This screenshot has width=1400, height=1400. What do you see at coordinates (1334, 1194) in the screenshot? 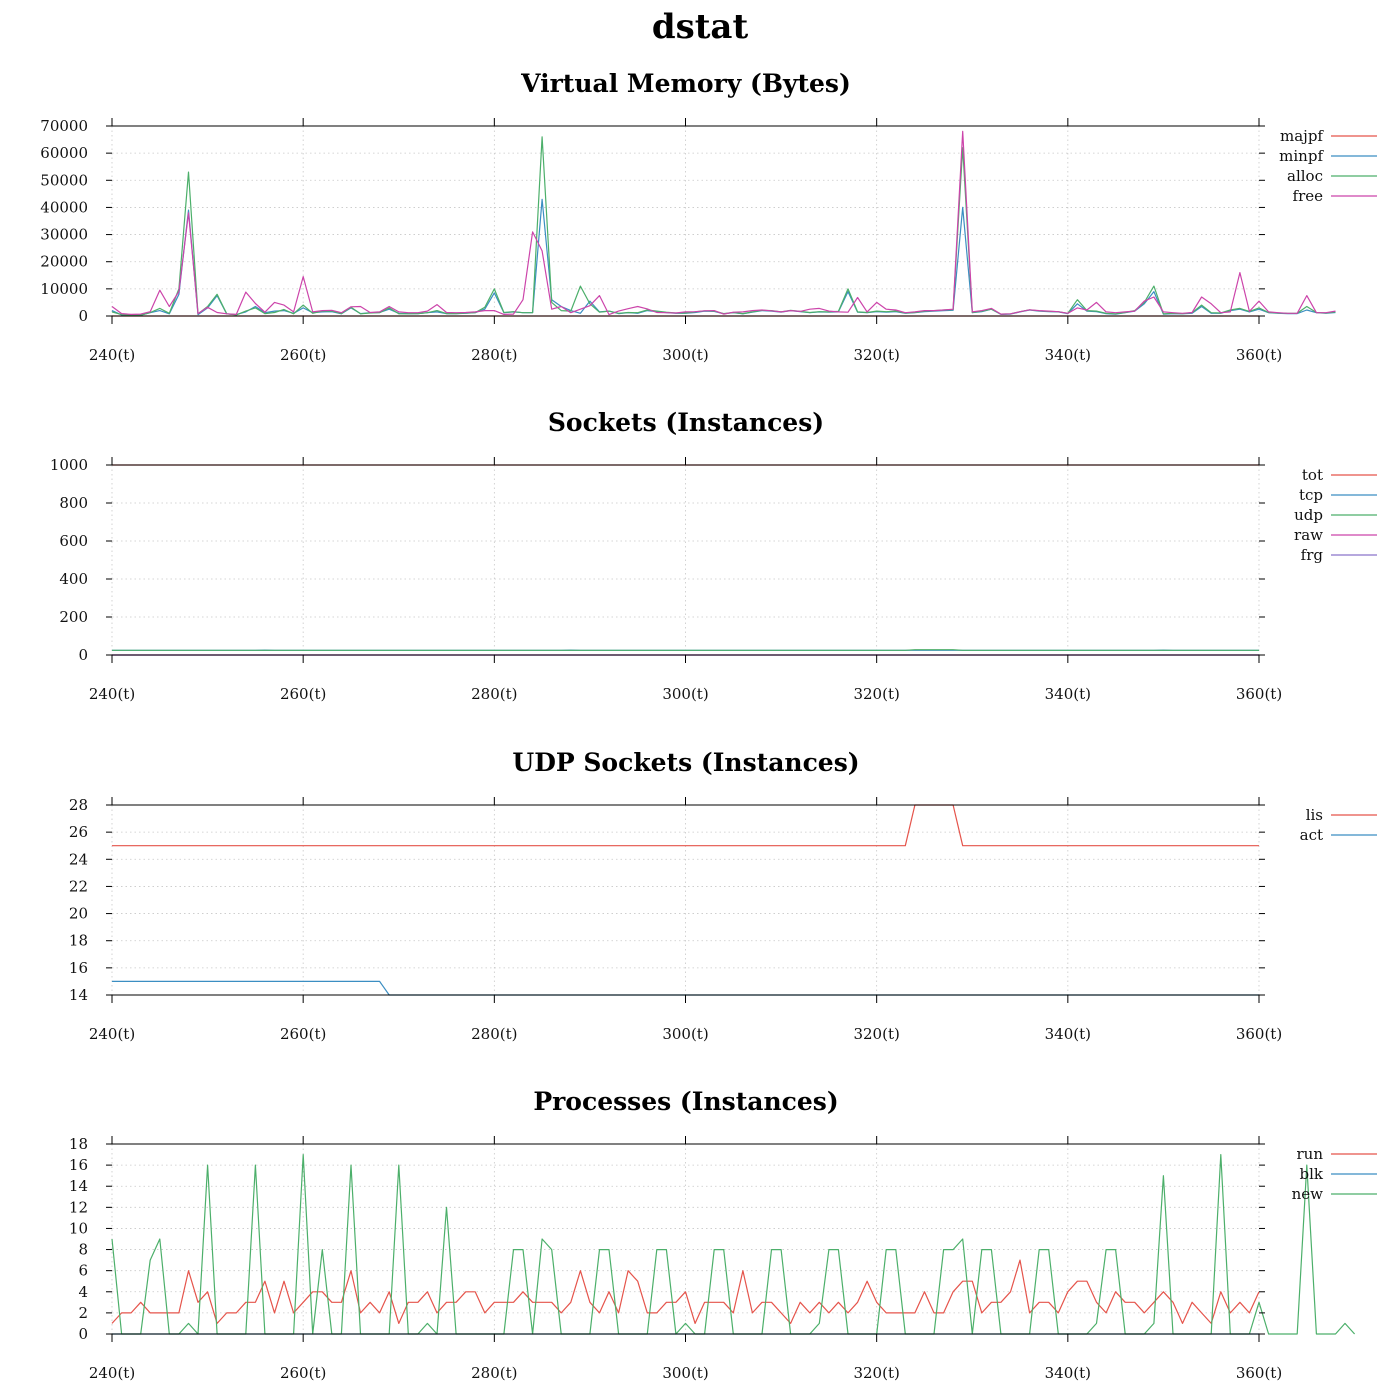
I see `legend-entry-new: new` at bounding box center [1334, 1194].